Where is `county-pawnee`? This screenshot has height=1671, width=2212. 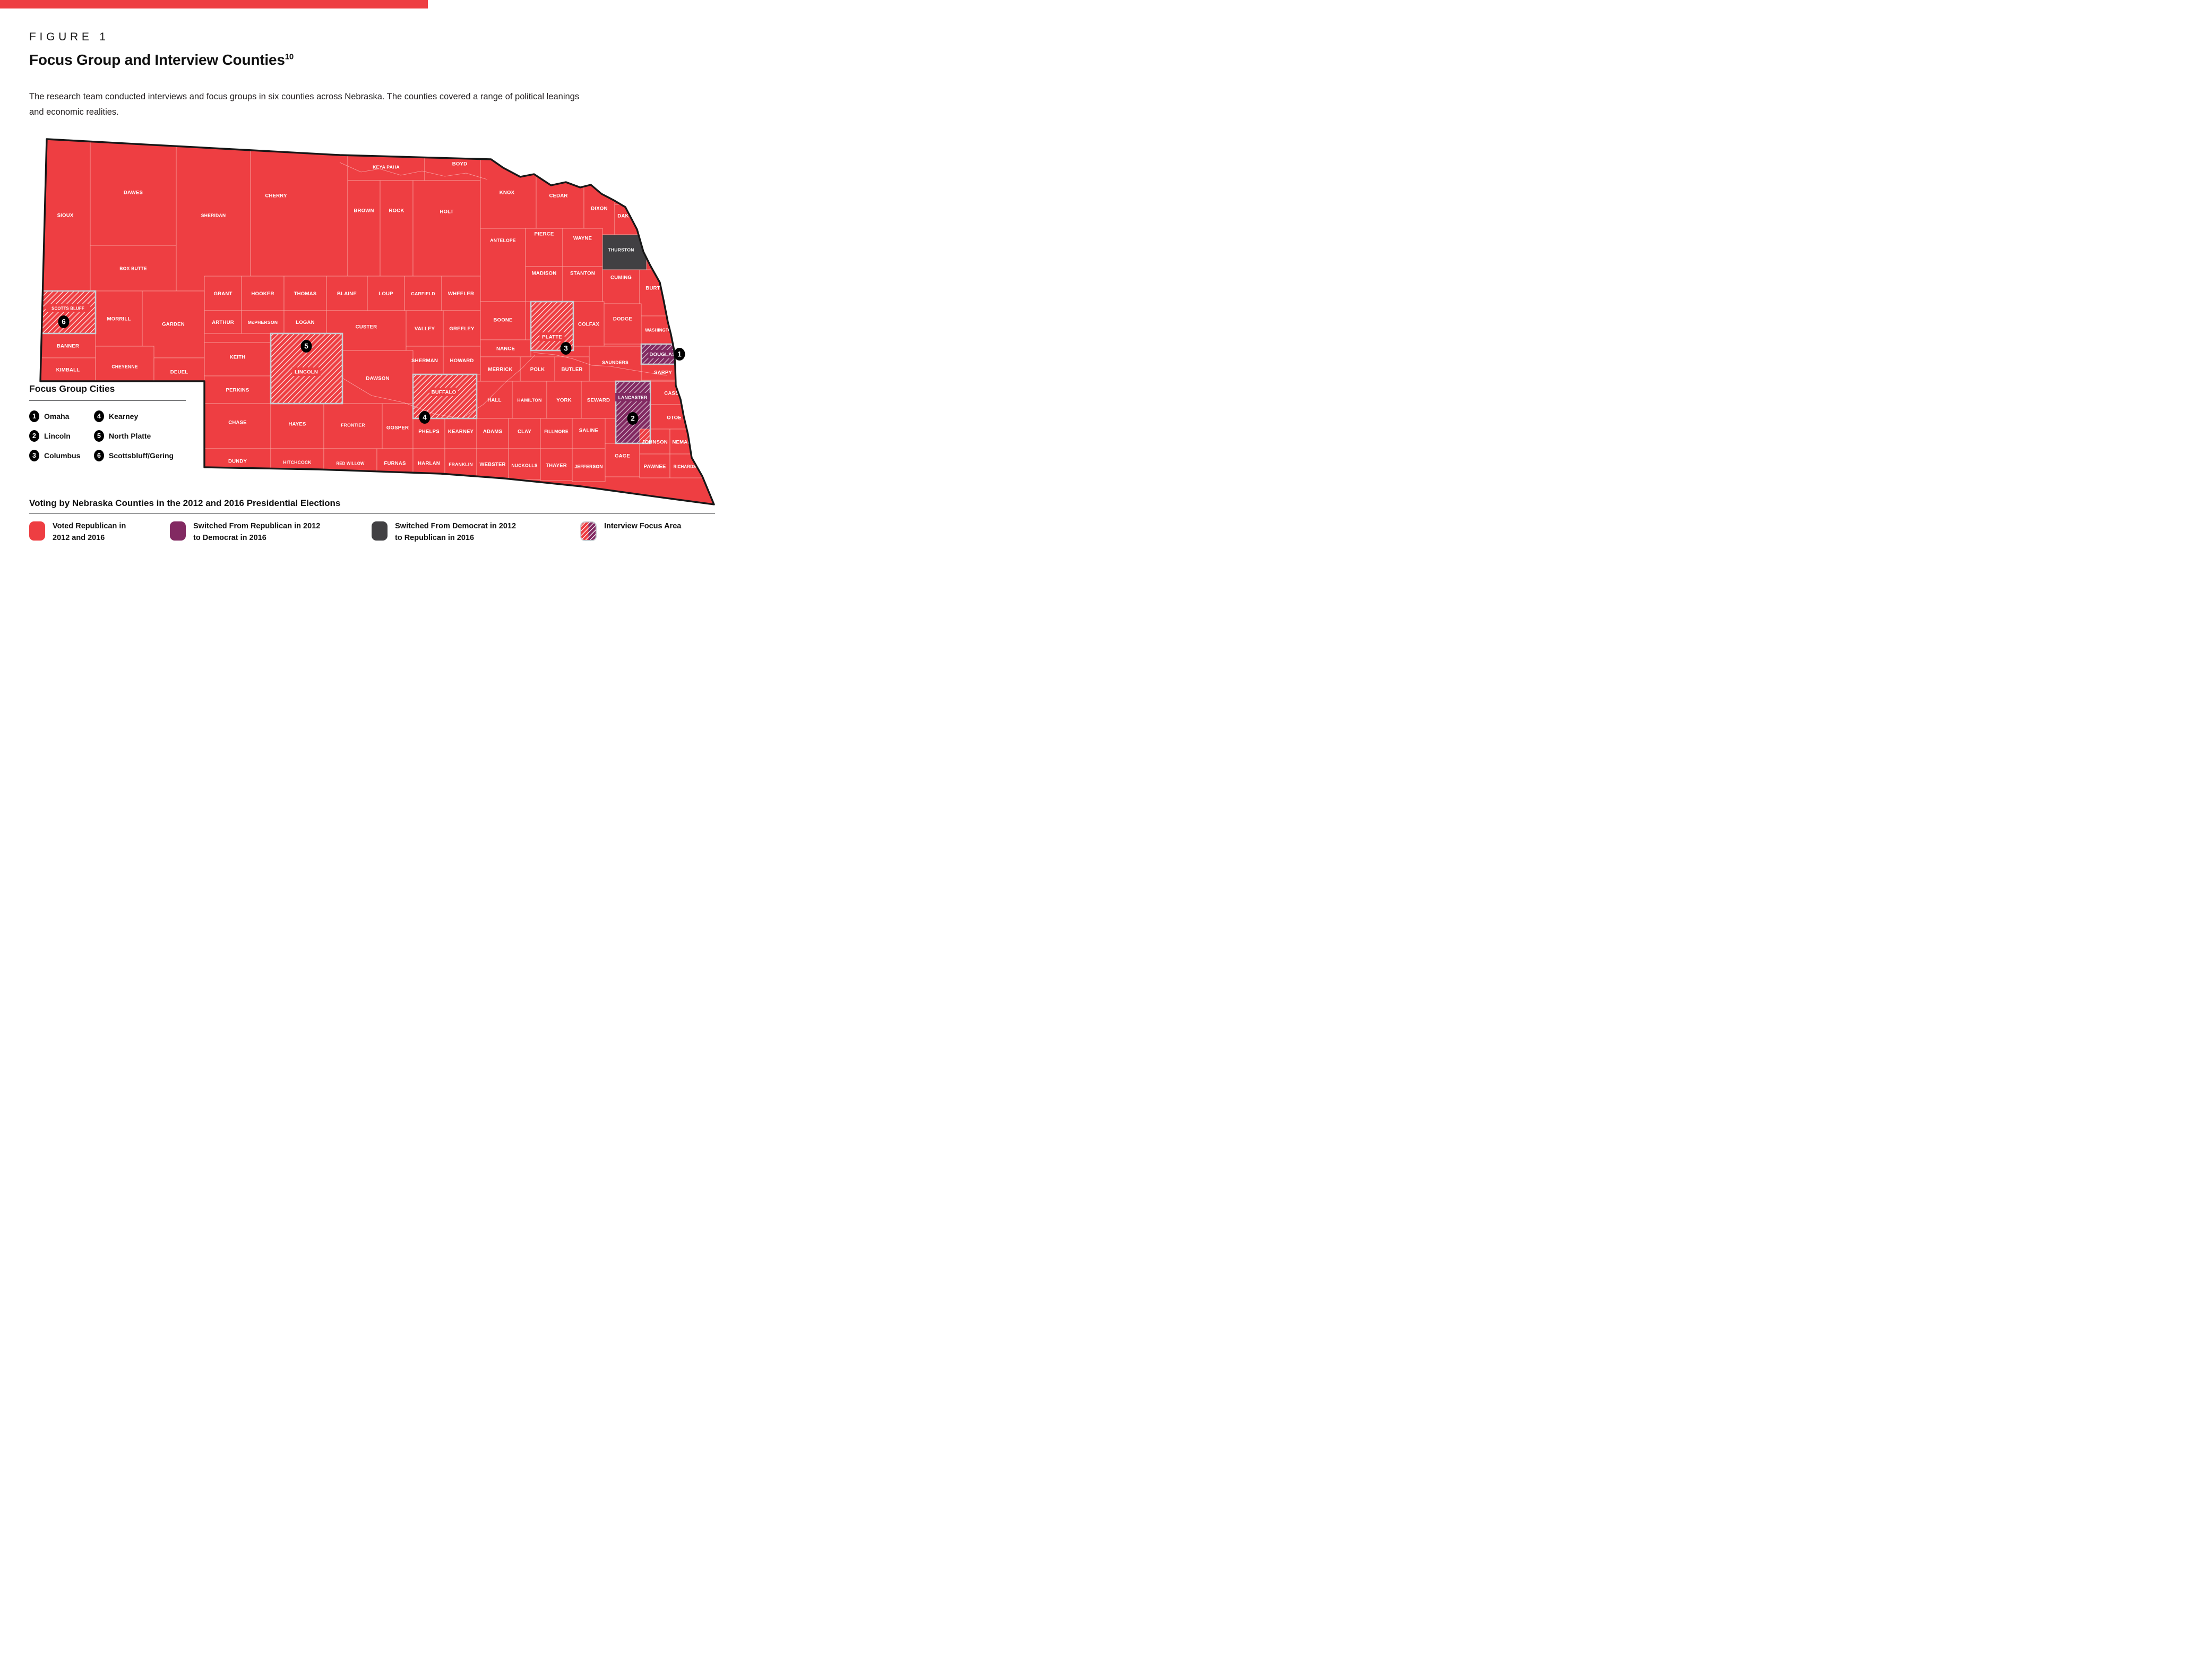
county-pawnee is located at coordinates (655, 465).